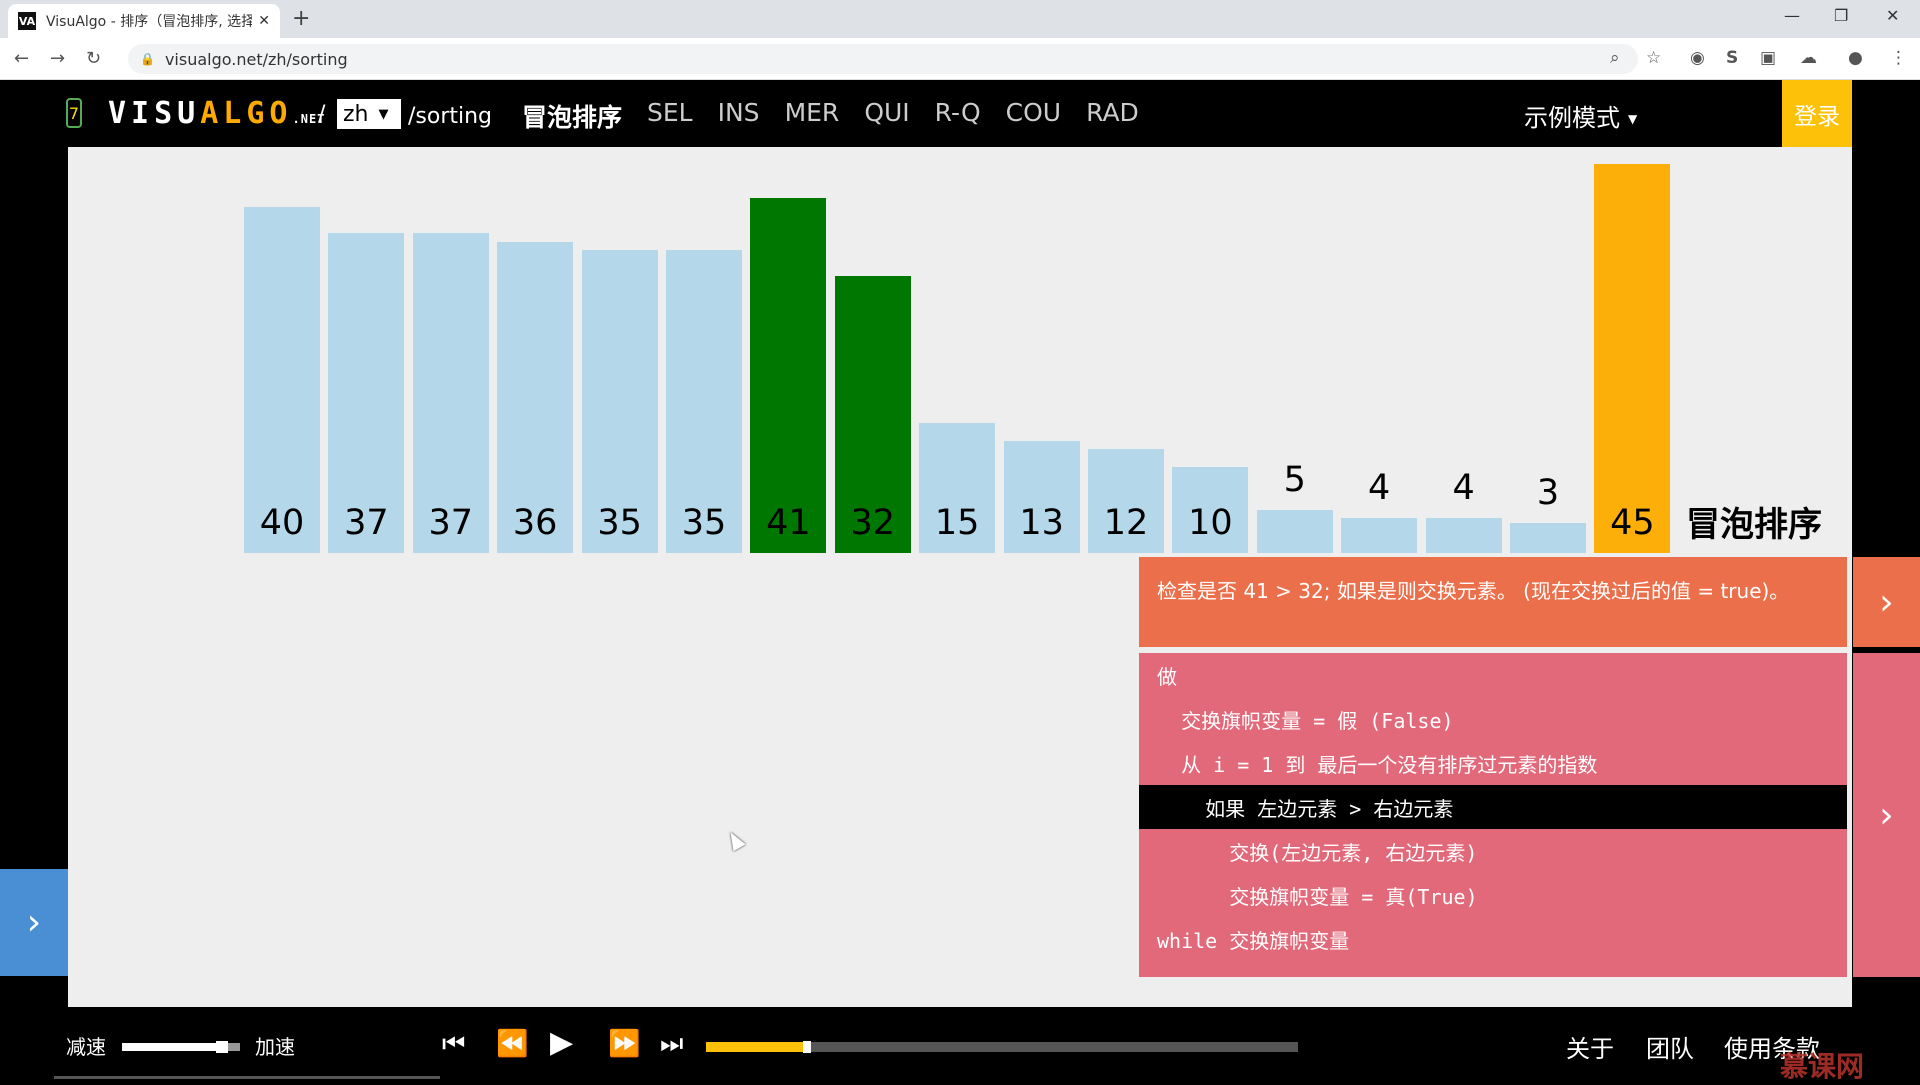 The height and width of the screenshot is (1085, 1920). I want to click on code-line: 做, so click(1167, 676).